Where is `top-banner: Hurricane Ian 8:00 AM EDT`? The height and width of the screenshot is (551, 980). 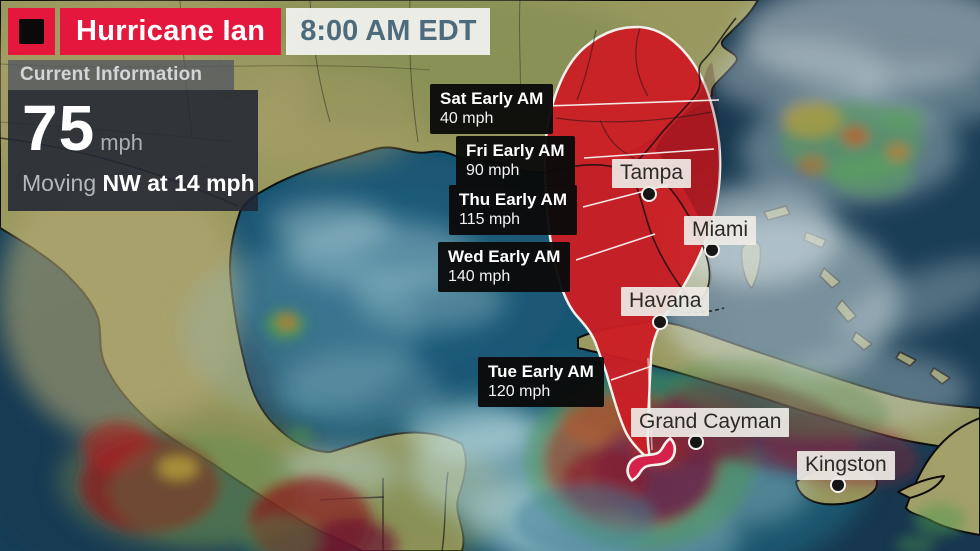
top-banner: Hurricane Ian 8:00 AM EDT is located at coordinates (249, 31).